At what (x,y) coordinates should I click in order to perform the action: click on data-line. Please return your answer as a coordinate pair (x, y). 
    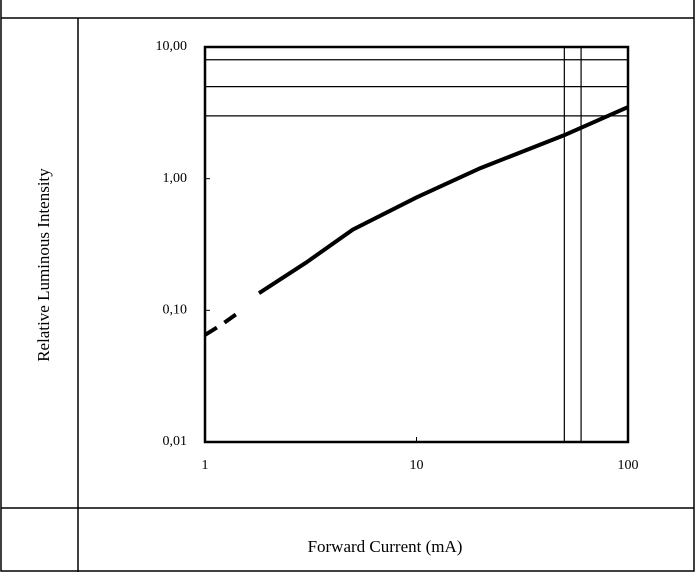
    Looking at the image, I should click on (220, 324).